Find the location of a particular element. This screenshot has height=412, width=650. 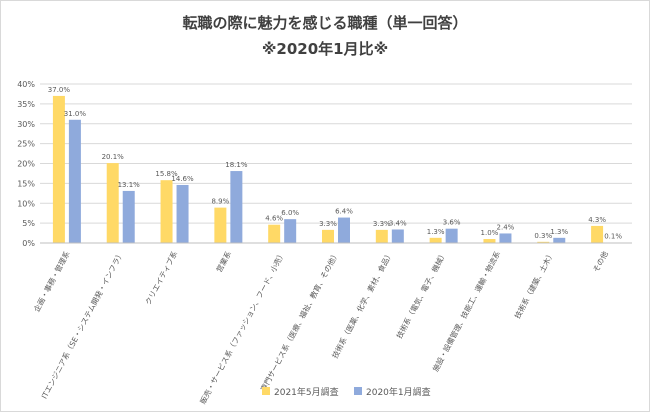

value-label: 0.3% is located at coordinates (543, 236).